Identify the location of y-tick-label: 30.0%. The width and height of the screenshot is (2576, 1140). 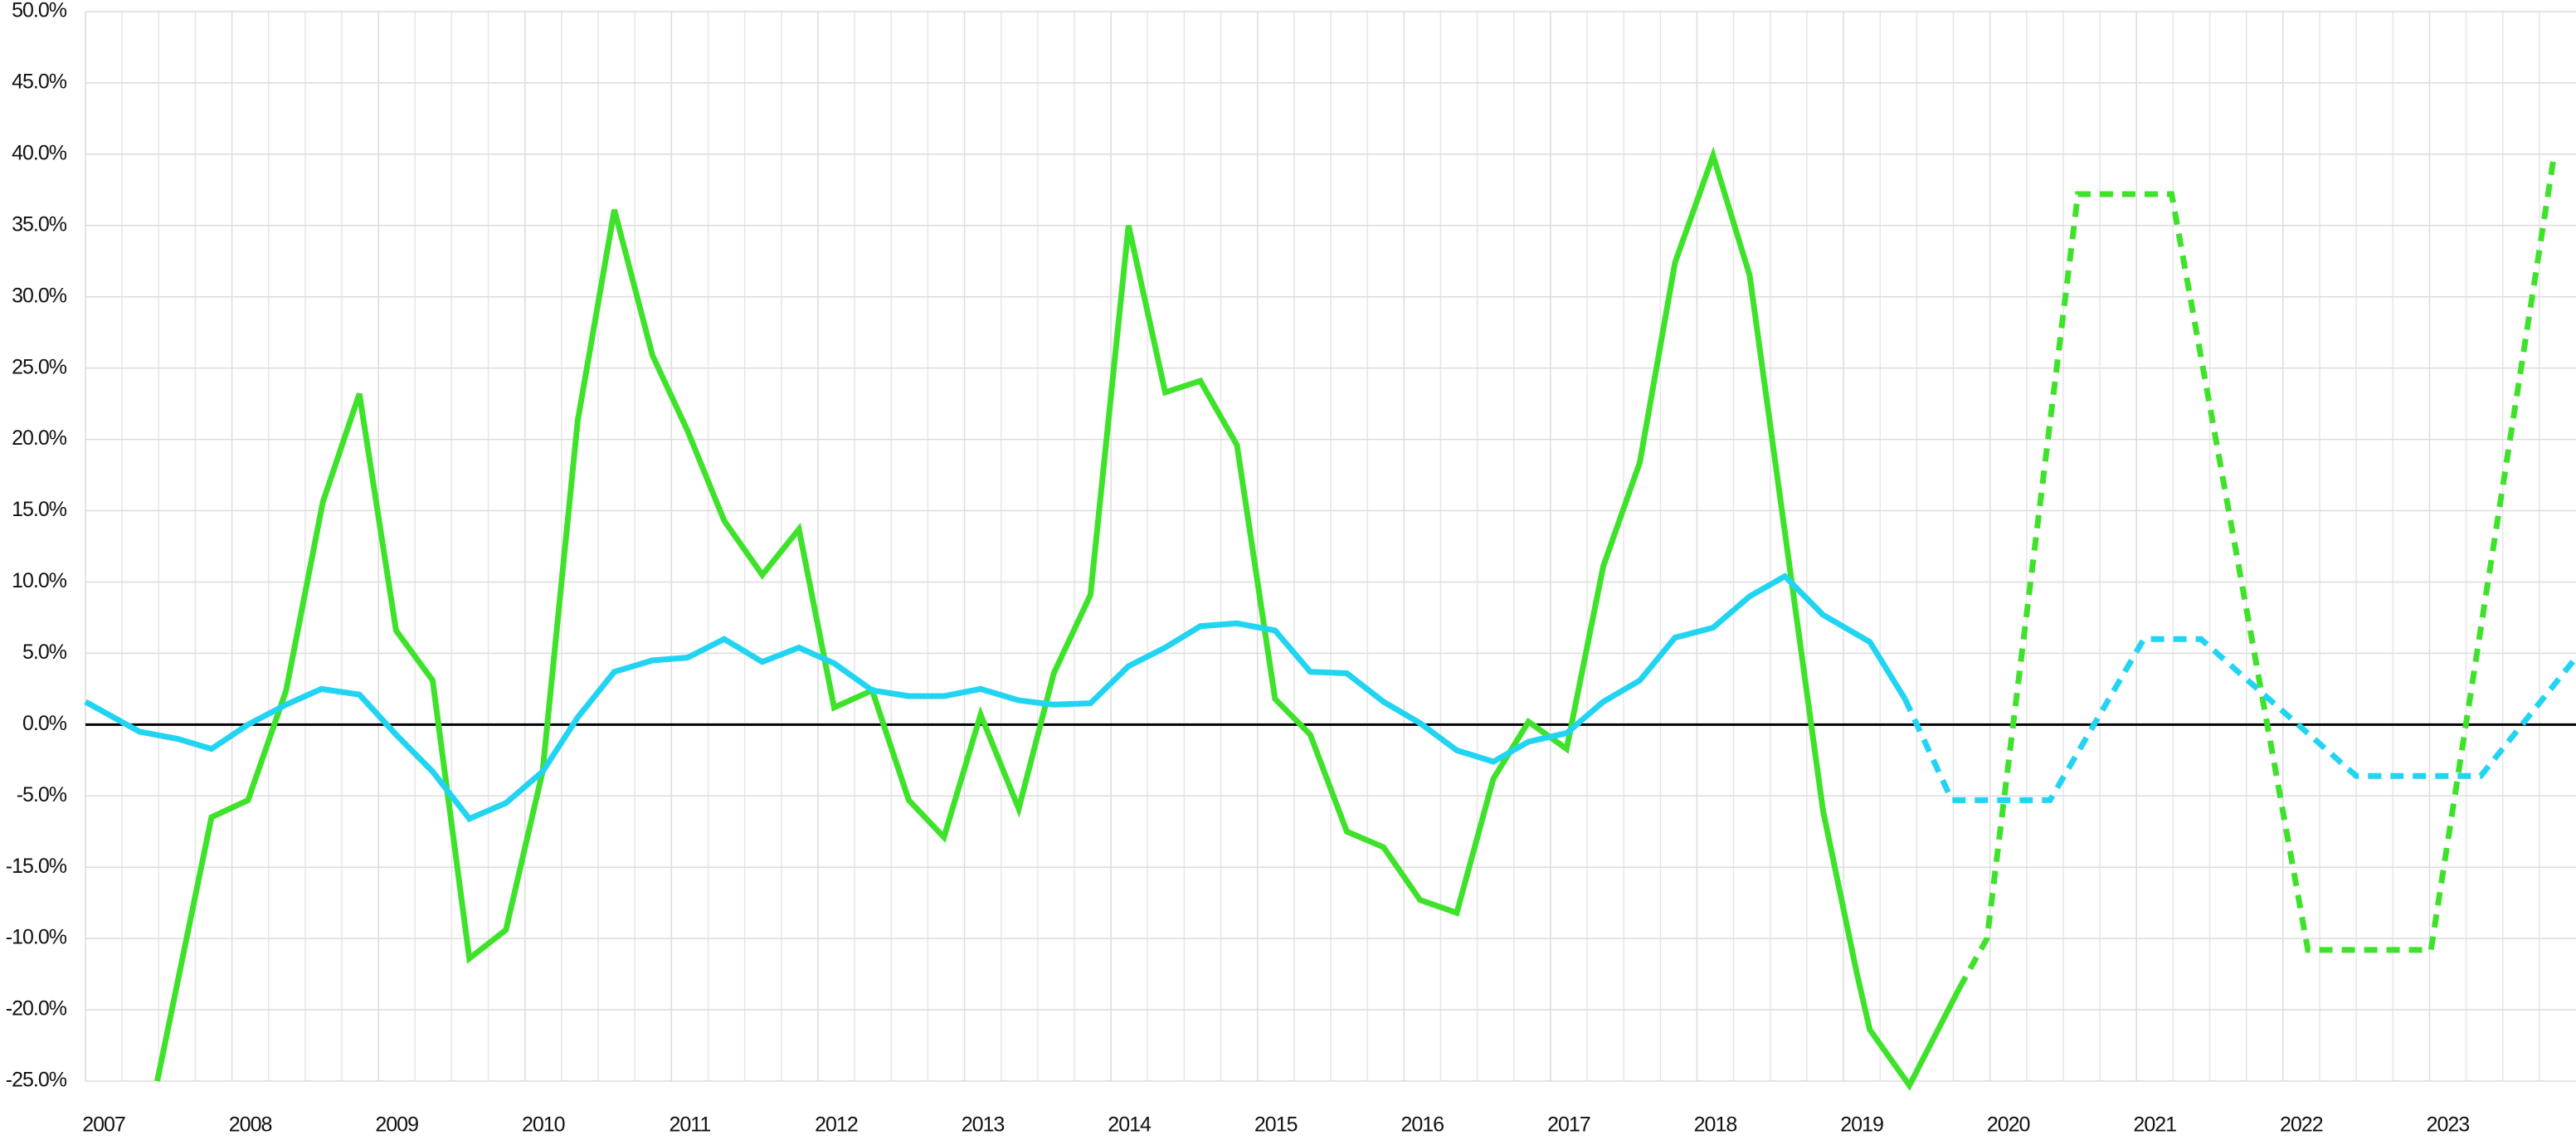
(39, 296).